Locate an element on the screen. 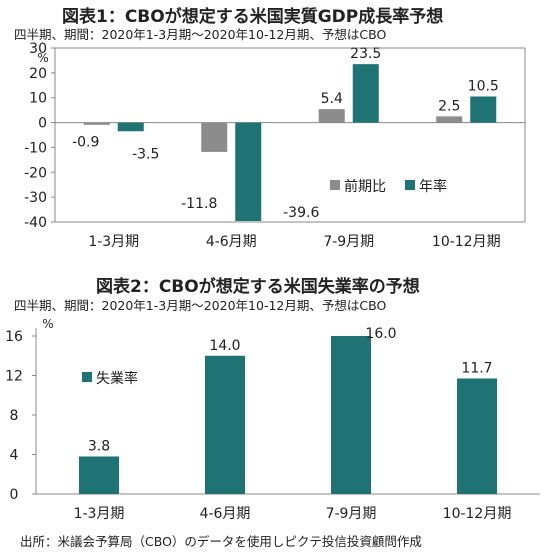 This screenshot has height=554, width=550. y-tick-label: 4 is located at coordinates (14, 456).